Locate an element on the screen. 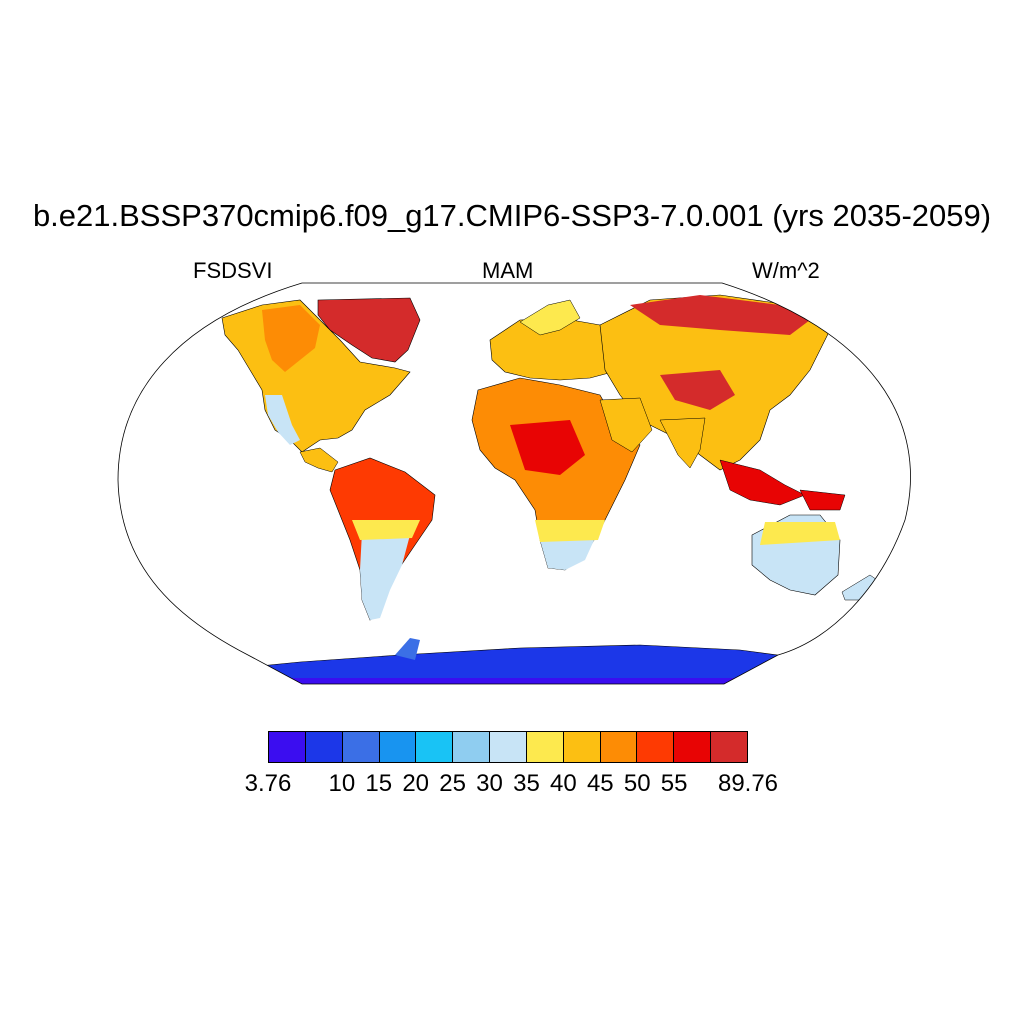 Image resolution: width=1024 pixels, height=1024 pixels. colorbar is located at coordinates (508, 747).